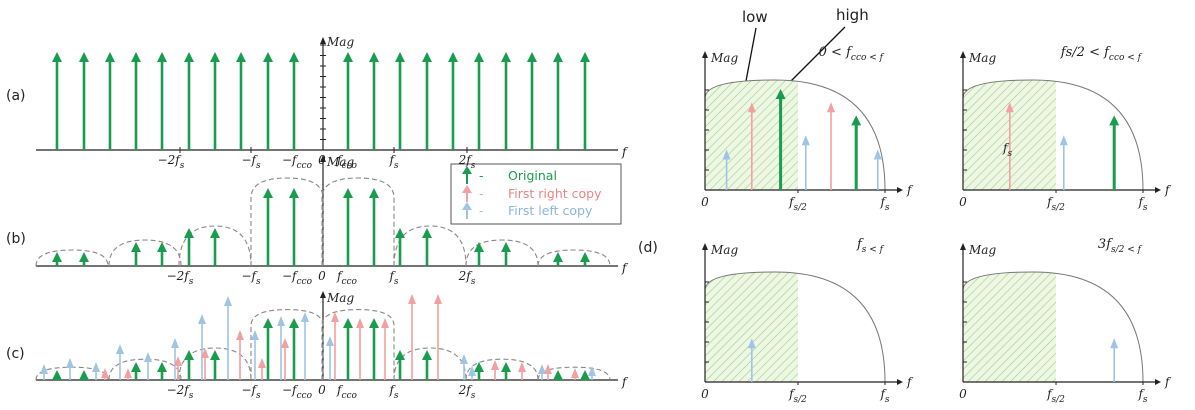  What do you see at coordinates (467, 162) in the screenshot?
I see `panel-a-tick-label: 2fs` at bounding box center [467, 162].